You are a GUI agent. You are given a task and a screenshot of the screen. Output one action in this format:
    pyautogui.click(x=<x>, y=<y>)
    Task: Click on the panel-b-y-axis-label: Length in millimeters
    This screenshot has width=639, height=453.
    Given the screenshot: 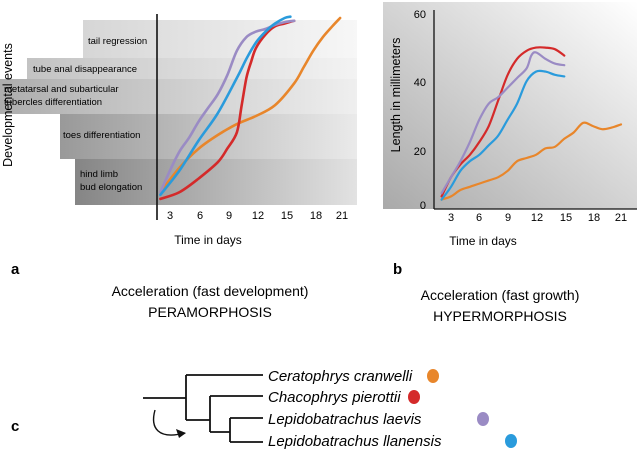 What is the action you would take?
    pyautogui.click(x=396, y=95)
    